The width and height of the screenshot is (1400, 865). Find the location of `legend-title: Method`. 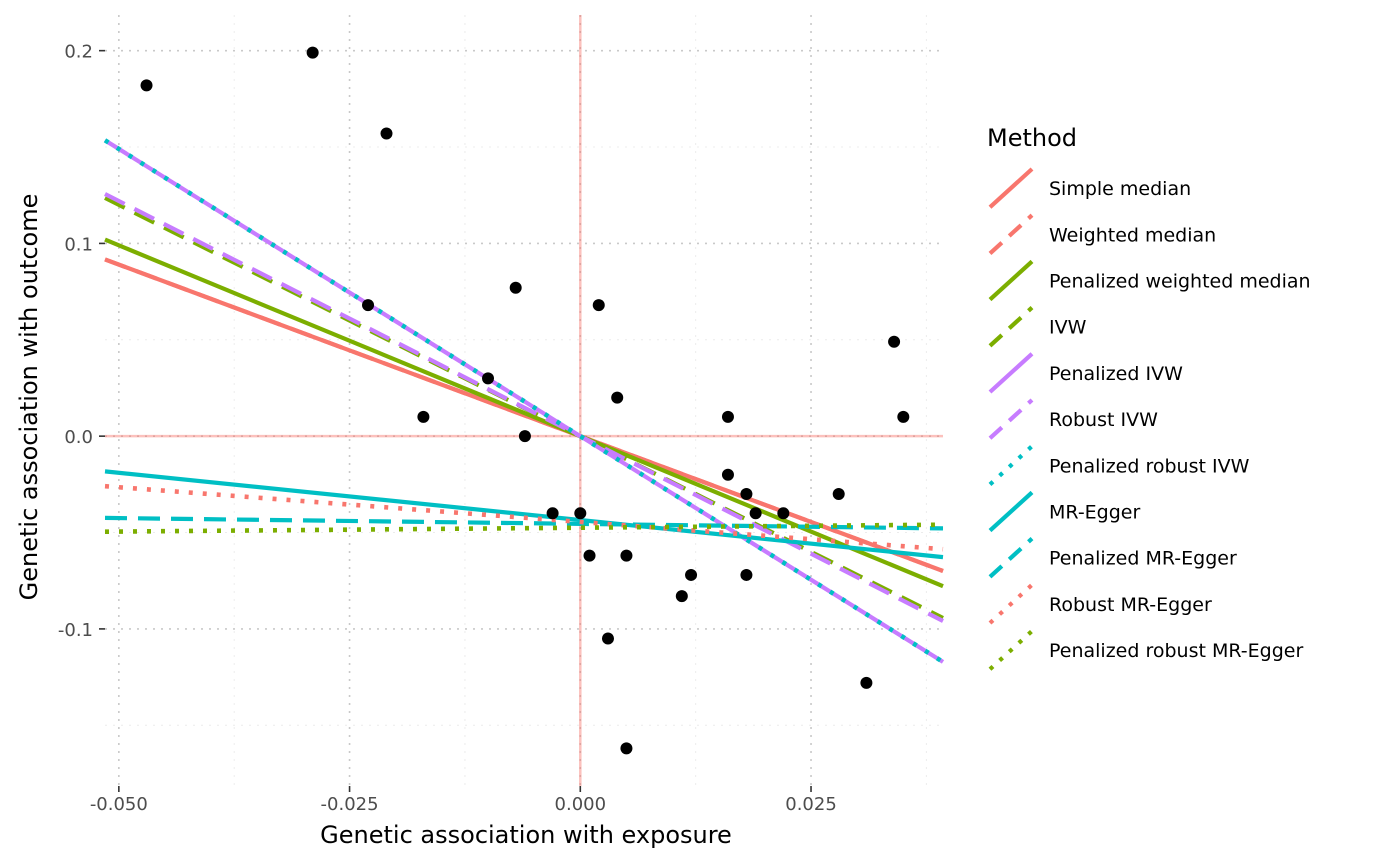

legend-title: Method is located at coordinates (1032, 138).